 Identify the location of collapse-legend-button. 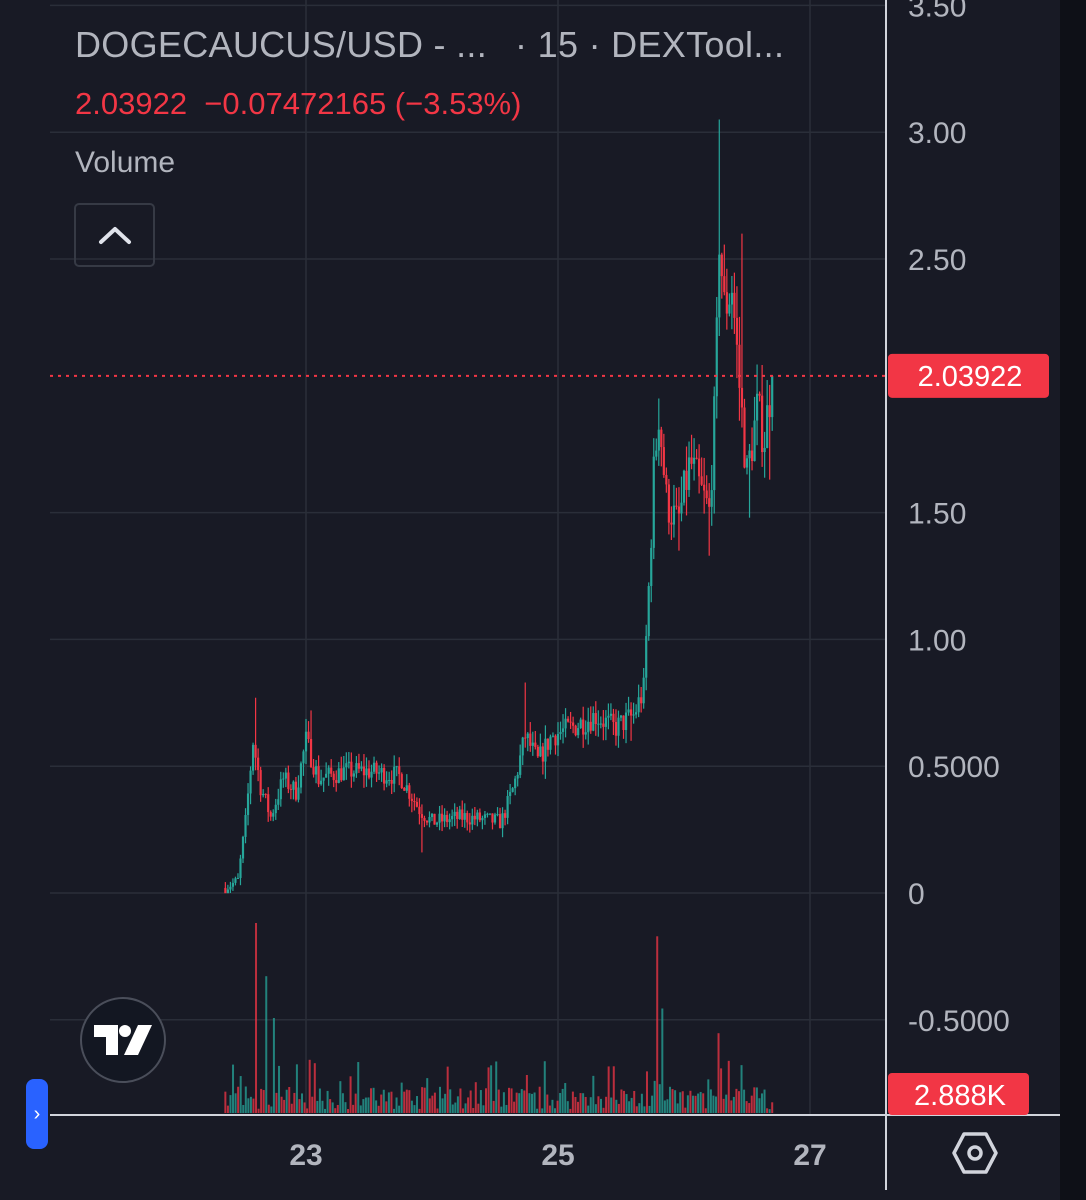
(114, 235).